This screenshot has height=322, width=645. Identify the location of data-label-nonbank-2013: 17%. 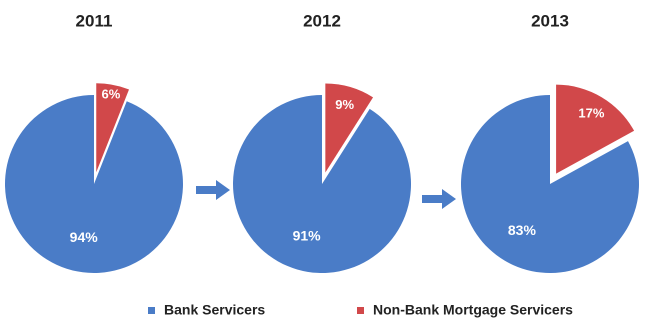
(591, 112).